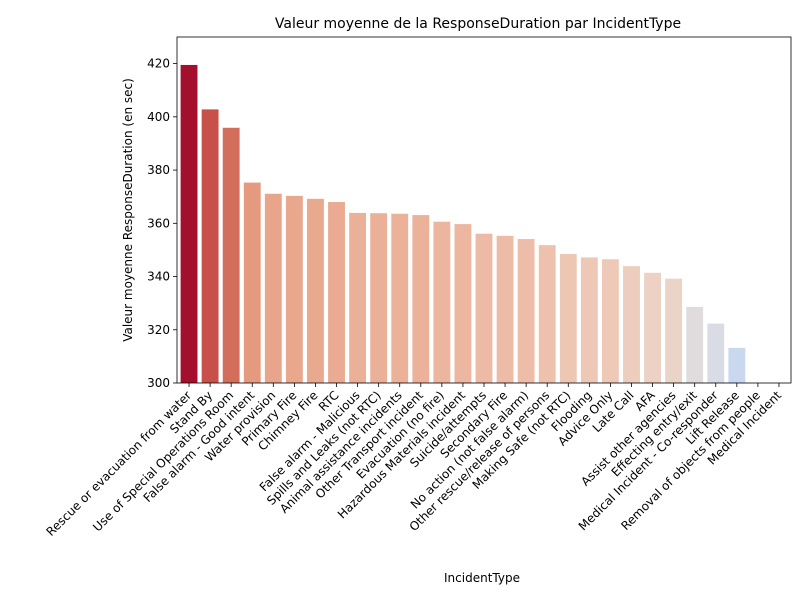 This screenshot has width=800, height=600. I want to click on y-tick-label-5: 400, so click(158, 117).